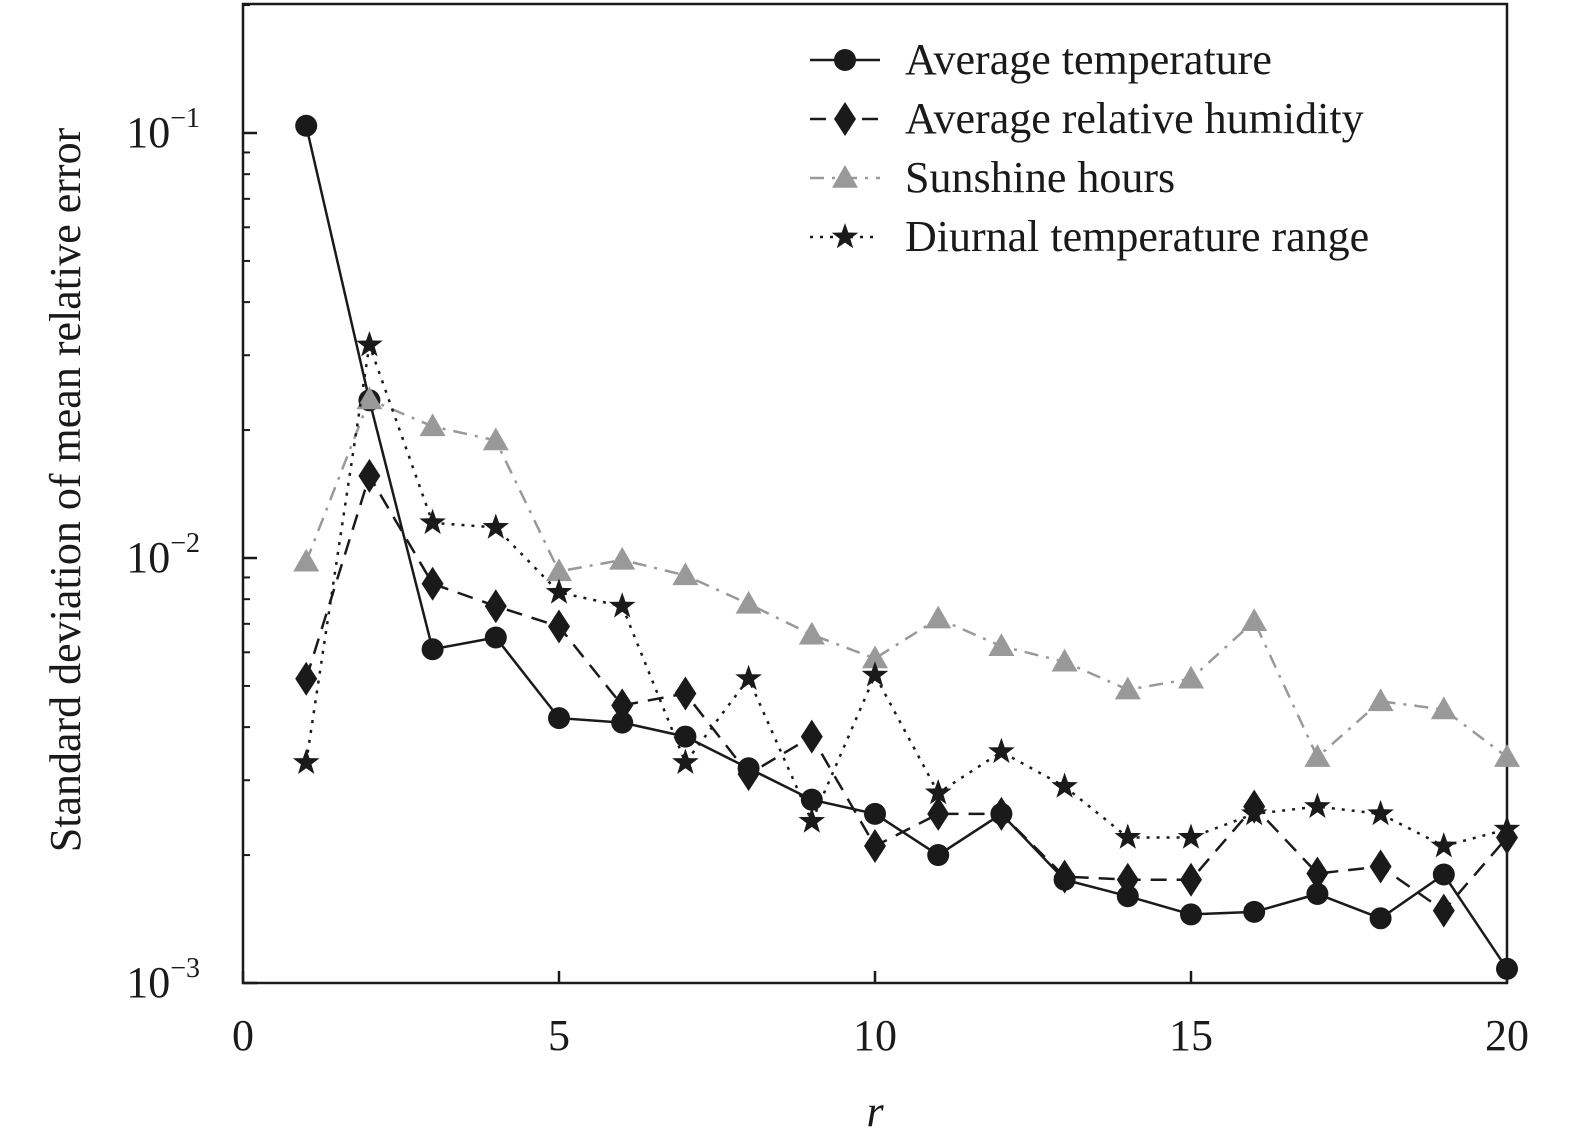  I want to click on x-tick-label: 10, so click(875, 1035).